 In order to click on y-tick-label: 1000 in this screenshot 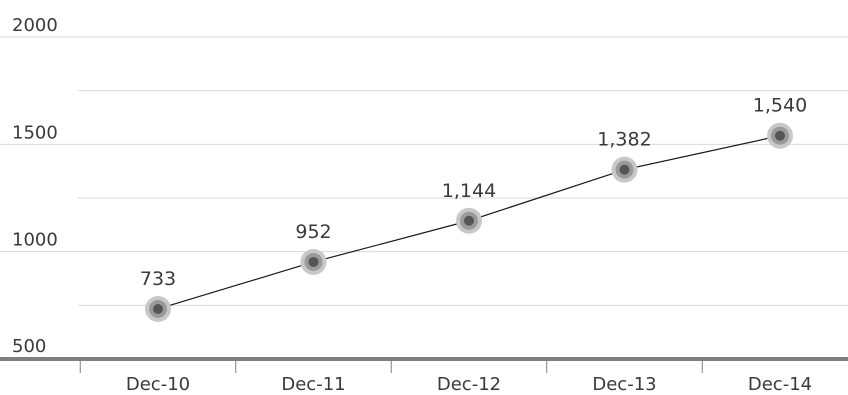, I will do `click(35, 240)`.